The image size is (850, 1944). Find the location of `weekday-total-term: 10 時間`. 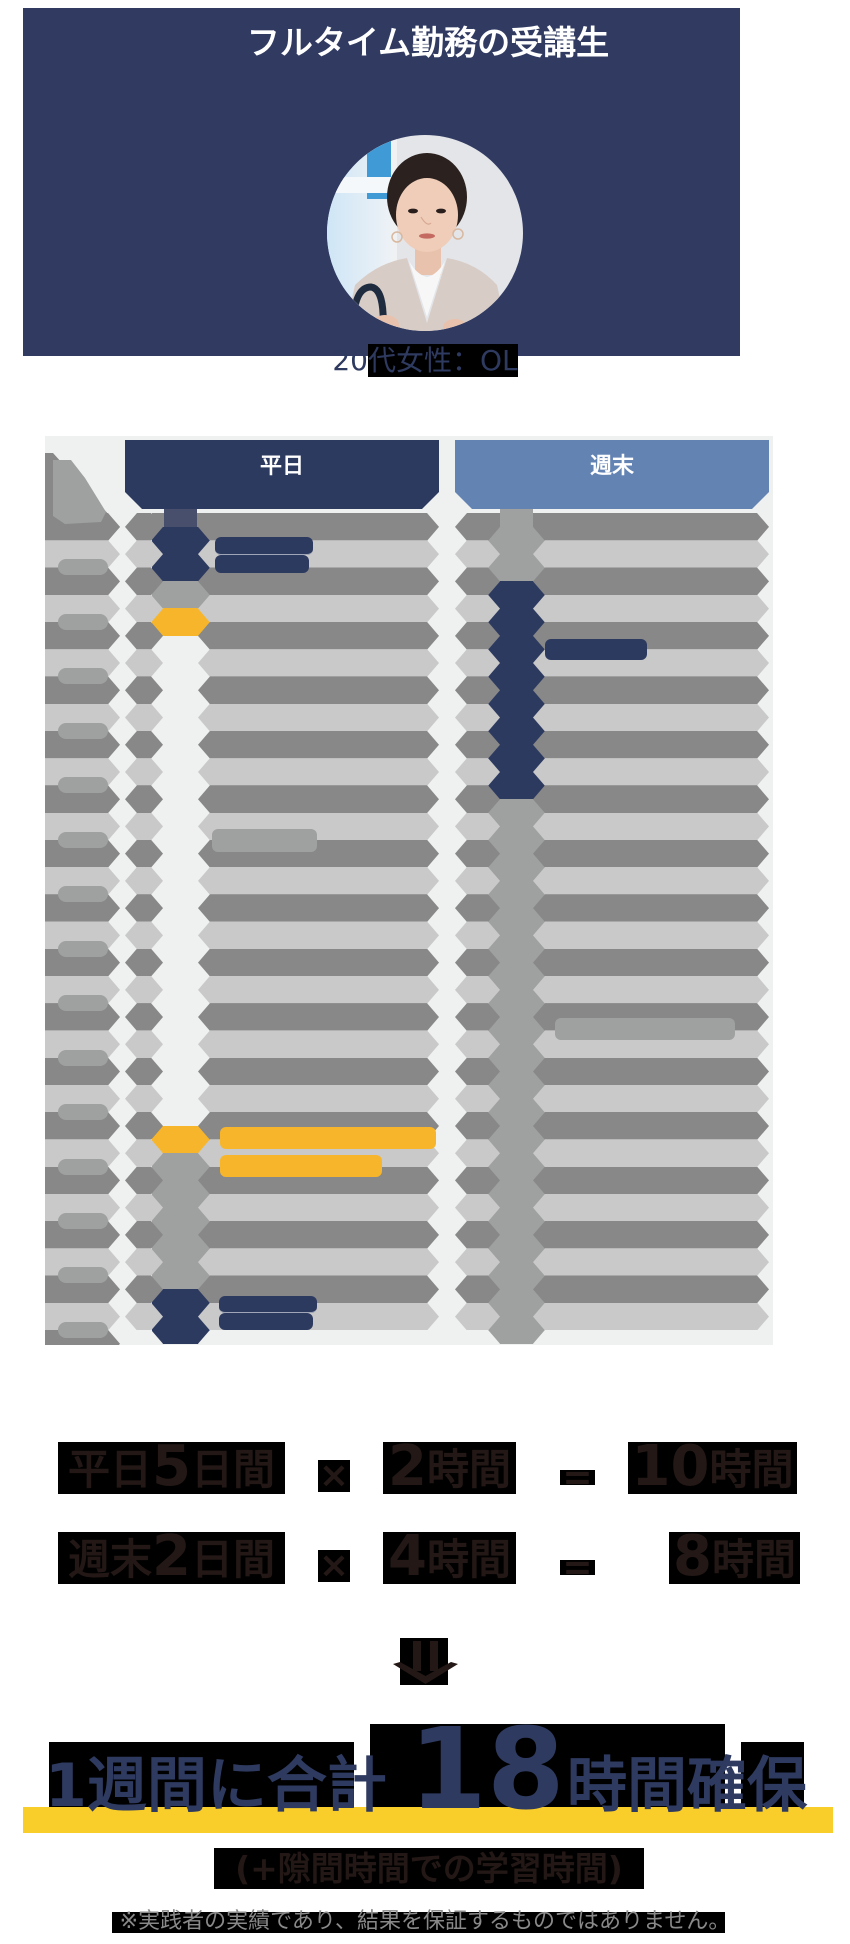

weekday-total-term: 10 時間 is located at coordinates (712, 1467).